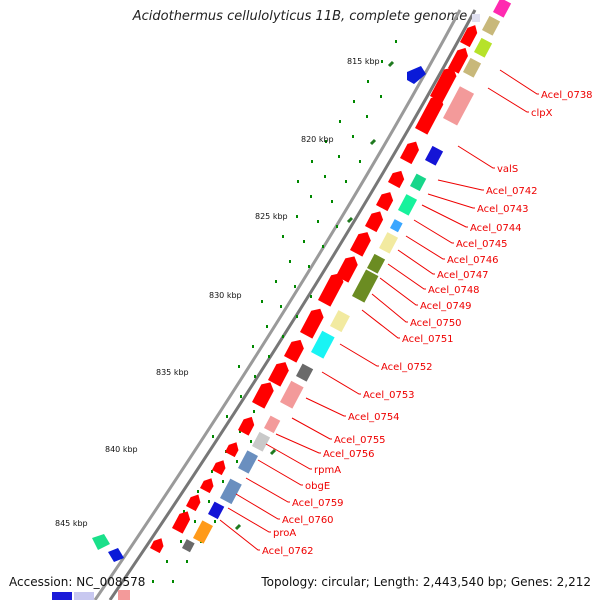 The width and height of the screenshot is (600, 600). Describe the element at coordinates (317, 486) in the screenshot. I see `gene-label: obgE` at that location.